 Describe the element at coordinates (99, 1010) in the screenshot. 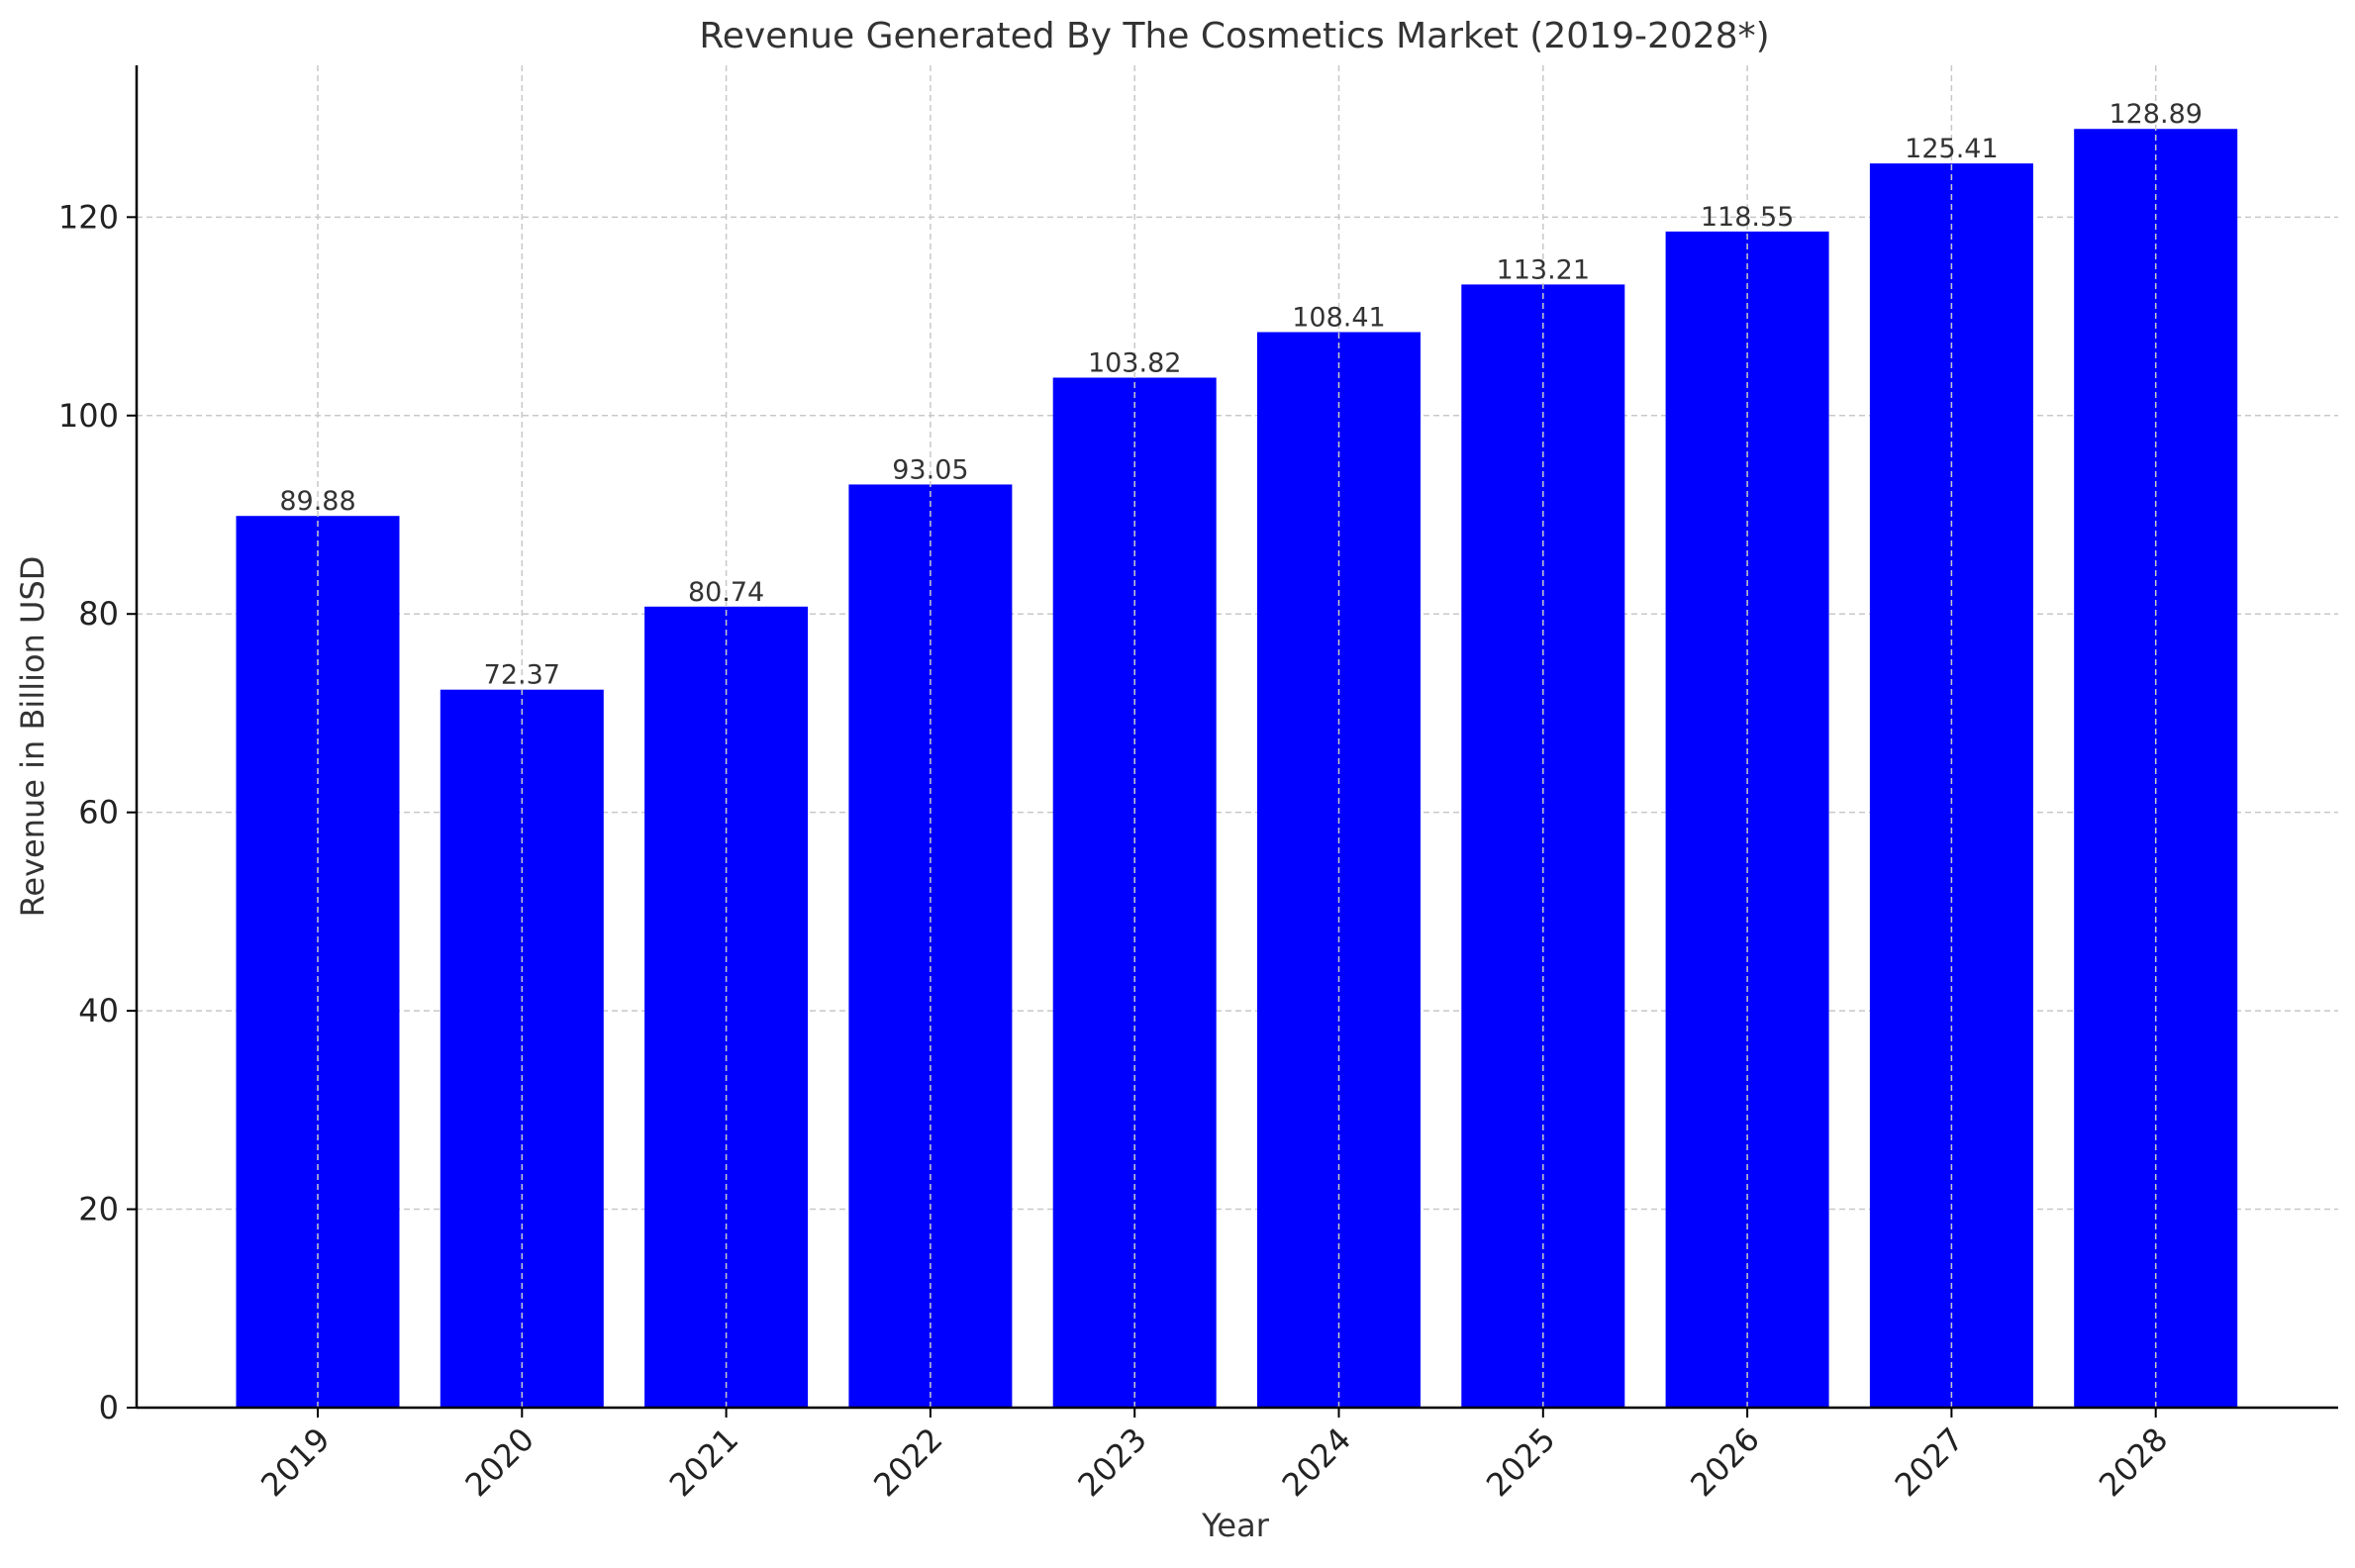

I see `y-tick-label: 40` at that location.